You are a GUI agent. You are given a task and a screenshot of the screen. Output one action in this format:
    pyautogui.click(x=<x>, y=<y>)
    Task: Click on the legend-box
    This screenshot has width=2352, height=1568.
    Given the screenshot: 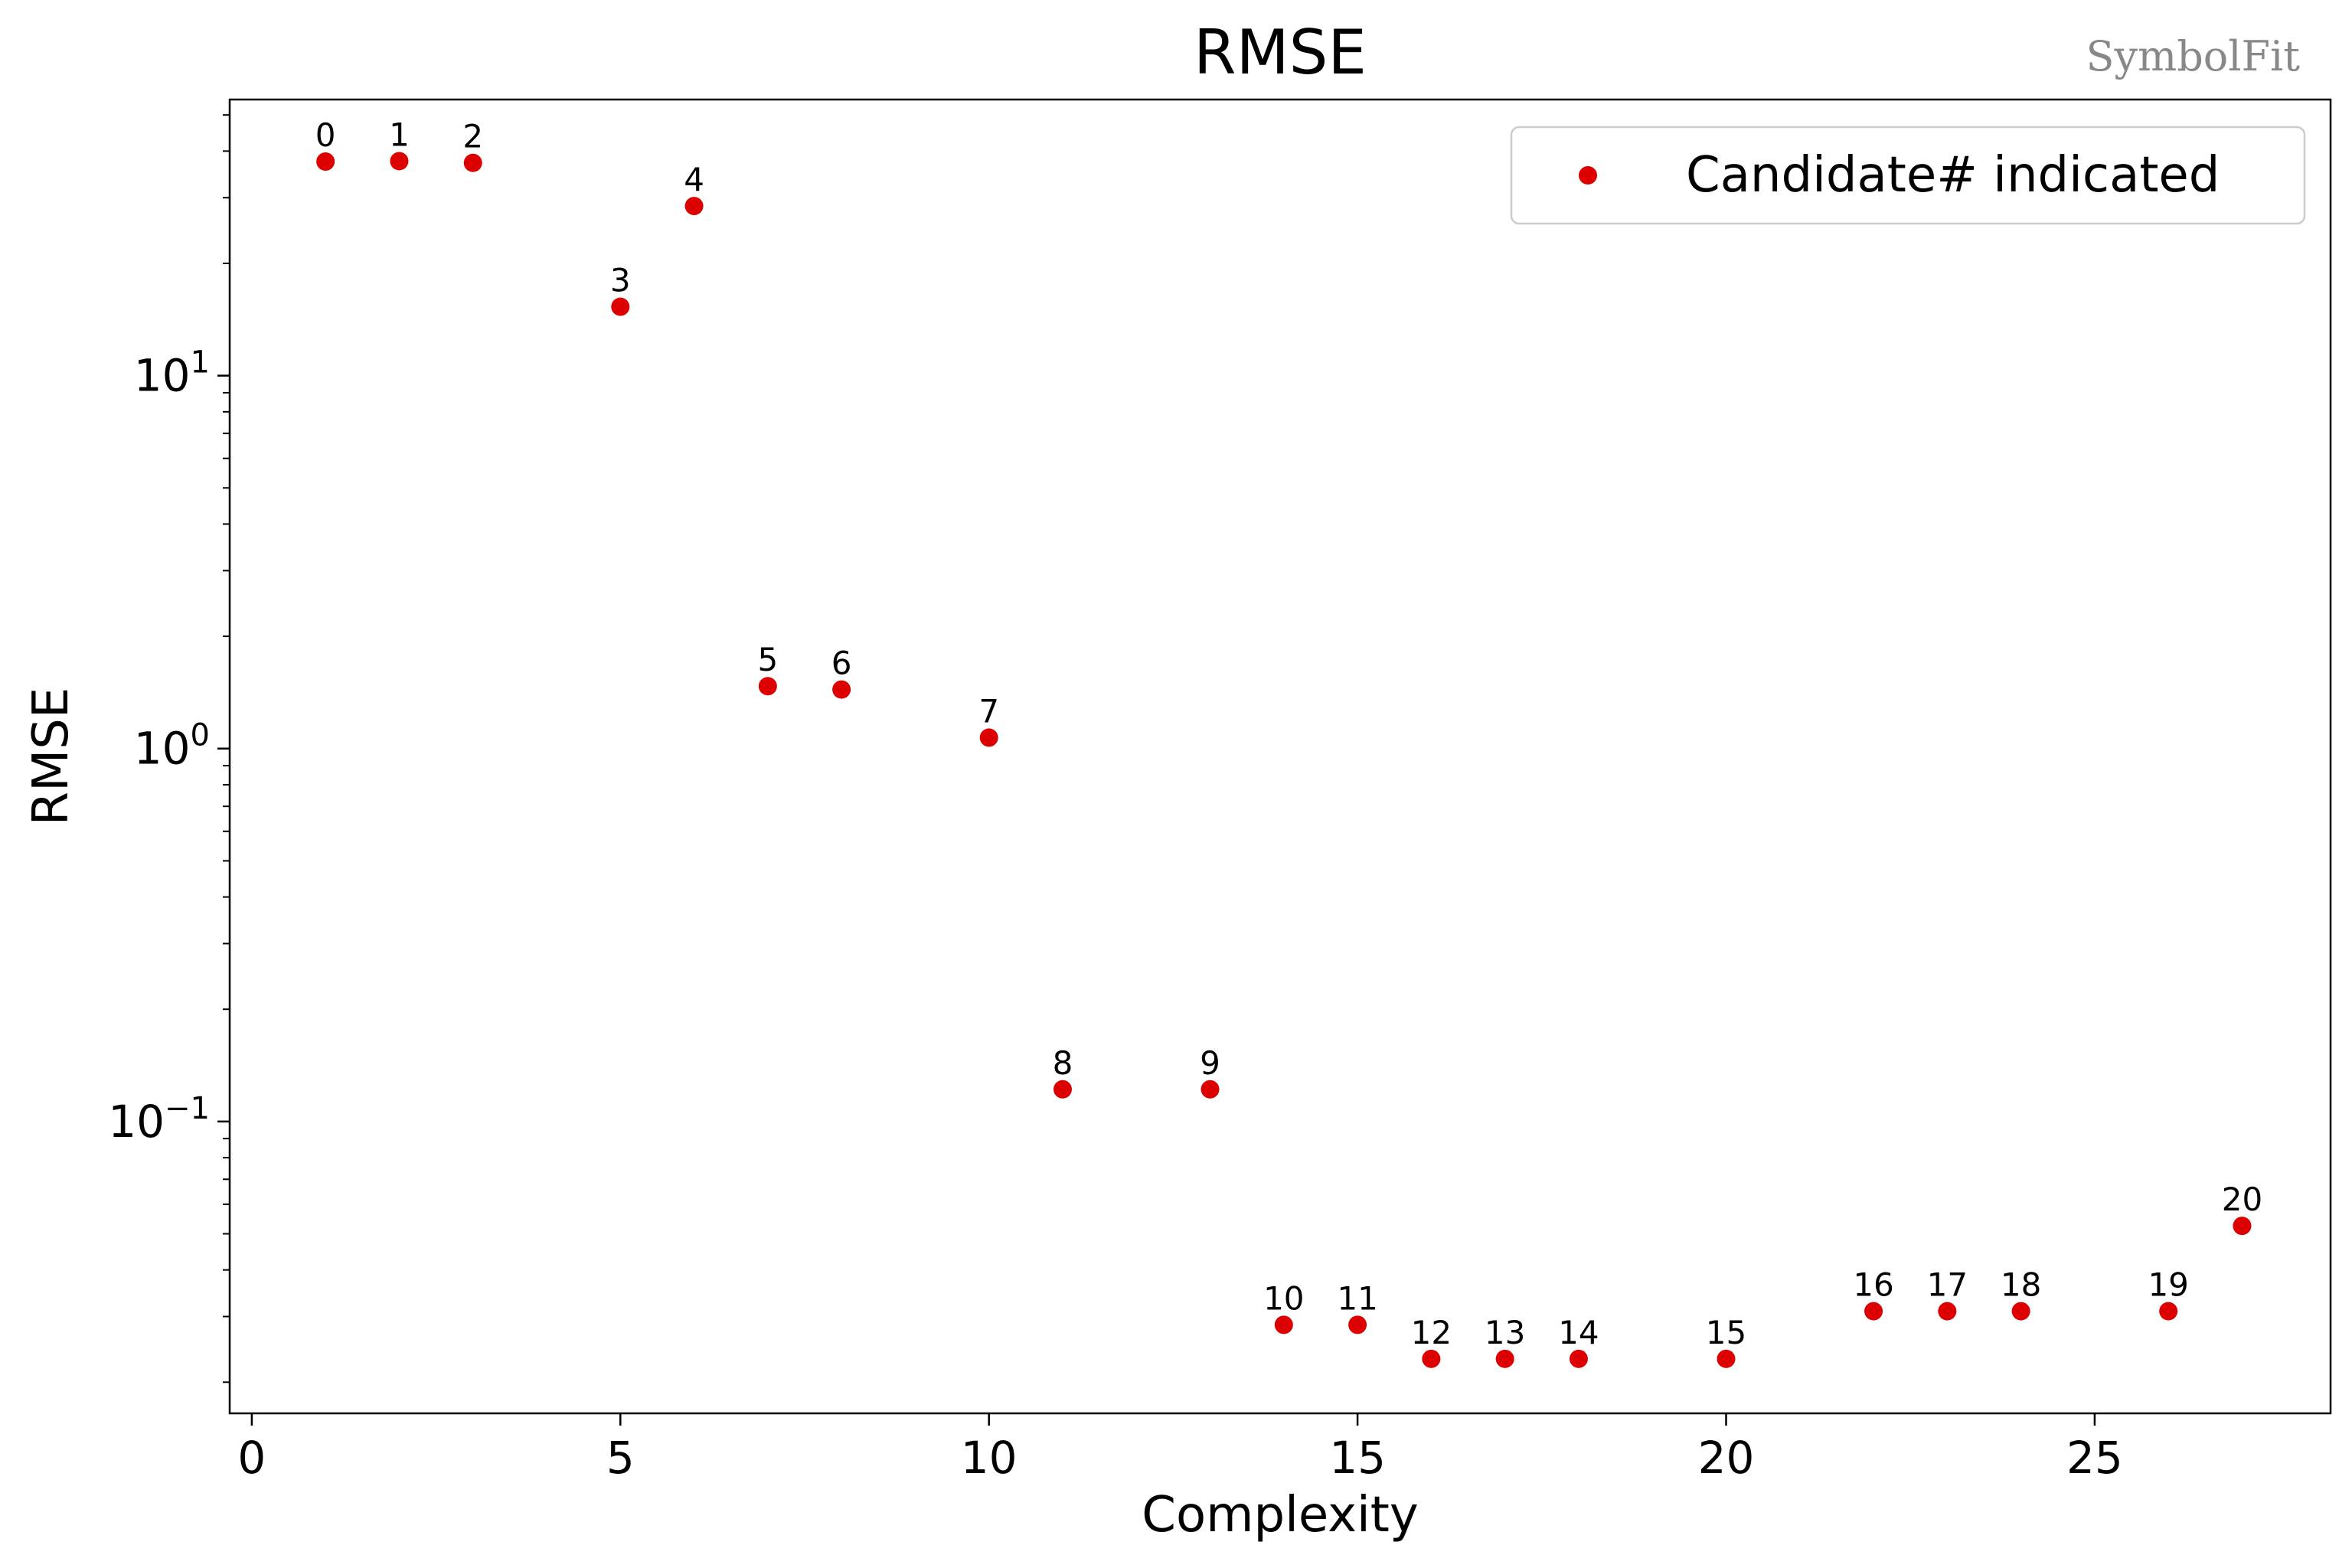 What is the action you would take?
    pyautogui.click(x=1908, y=175)
    